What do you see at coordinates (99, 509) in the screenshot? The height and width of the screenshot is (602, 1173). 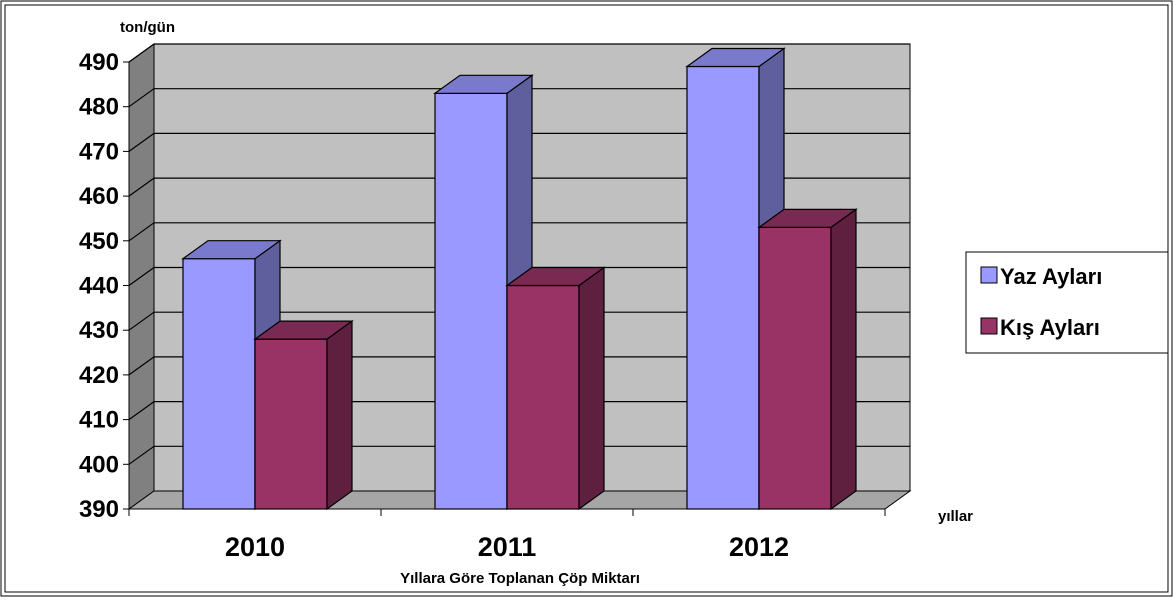 I see `y-tick-label: 390` at bounding box center [99, 509].